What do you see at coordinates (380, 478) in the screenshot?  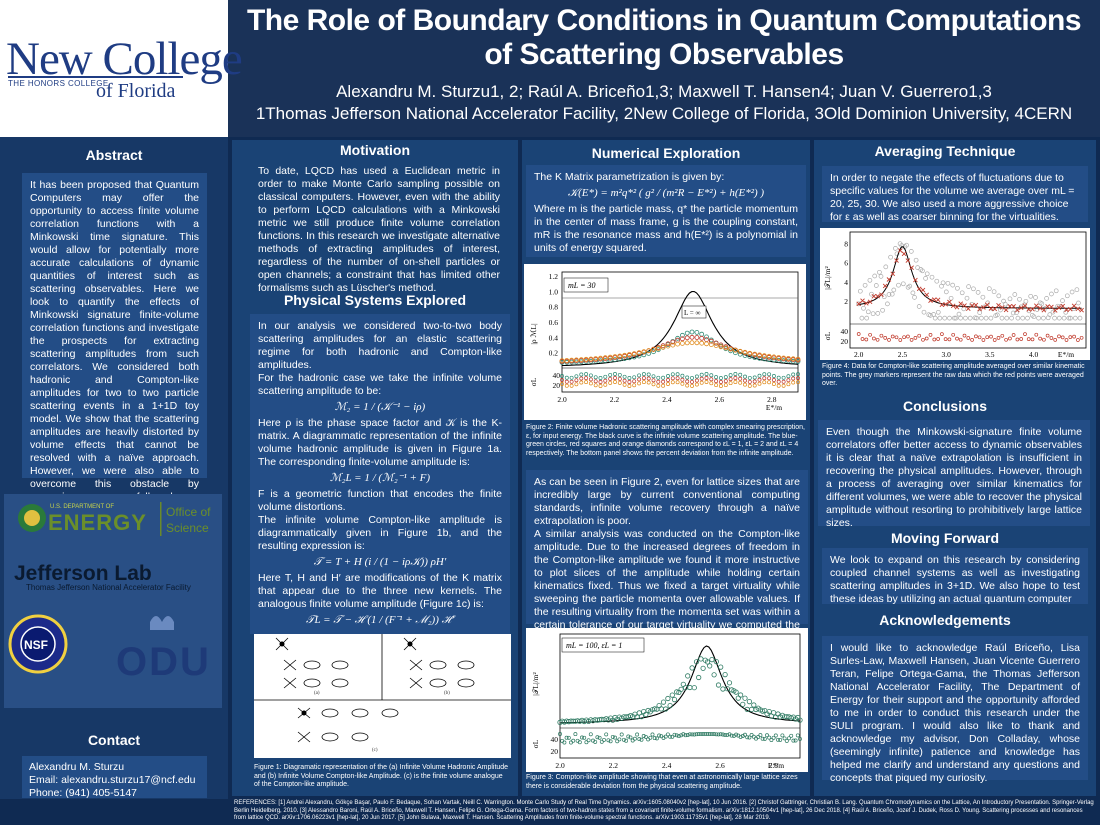 I see `equation-m2l: ℳ₂L = 1 / (ℳ₂⁻¹ + F)` at bounding box center [380, 478].